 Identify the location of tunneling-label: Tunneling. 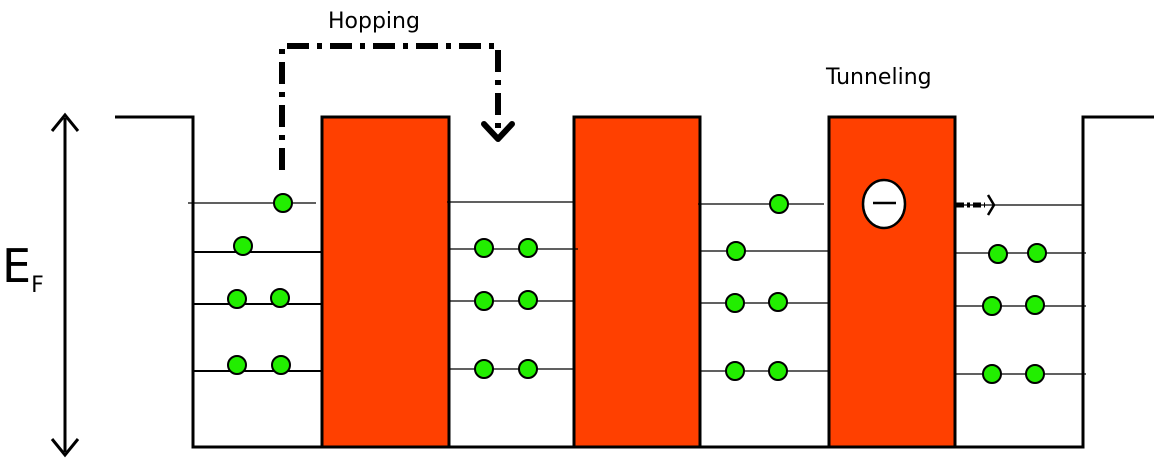
(878, 77).